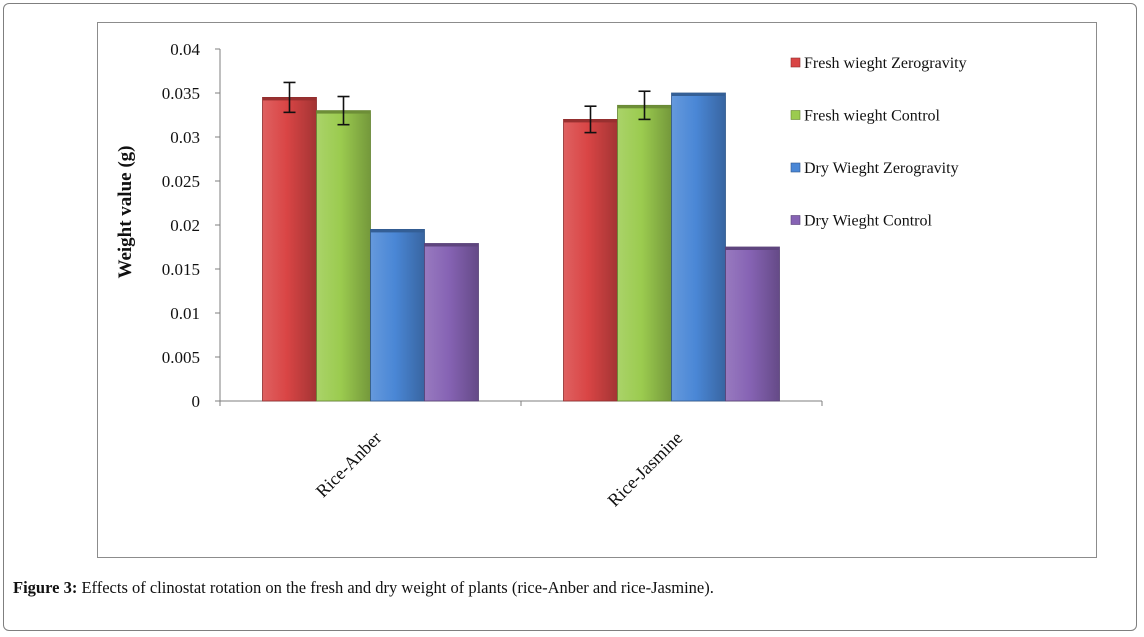  Describe the element at coordinates (349, 465) in the screenshot. I see `x-category-label: Rice-Anber` at that location.